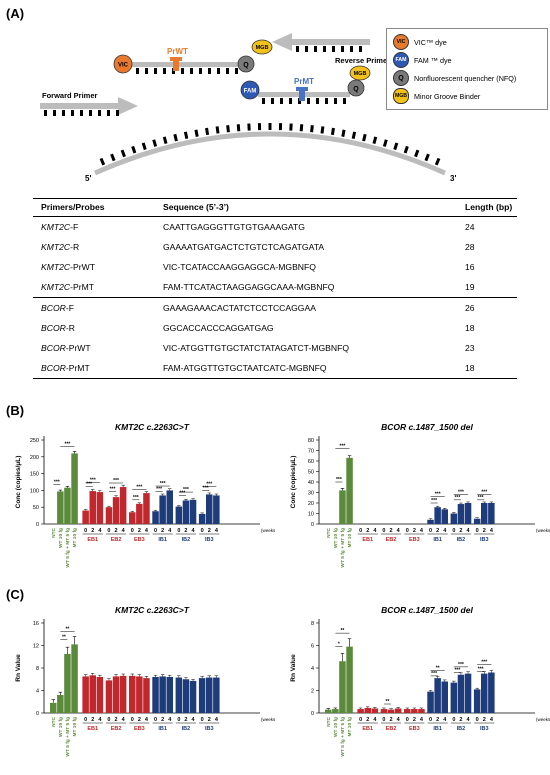  What do you see at coordinates (362, 60) in the screenshot?
I see `reverse-primer-label: Reverse Primer` at bounding box center [362, 60].